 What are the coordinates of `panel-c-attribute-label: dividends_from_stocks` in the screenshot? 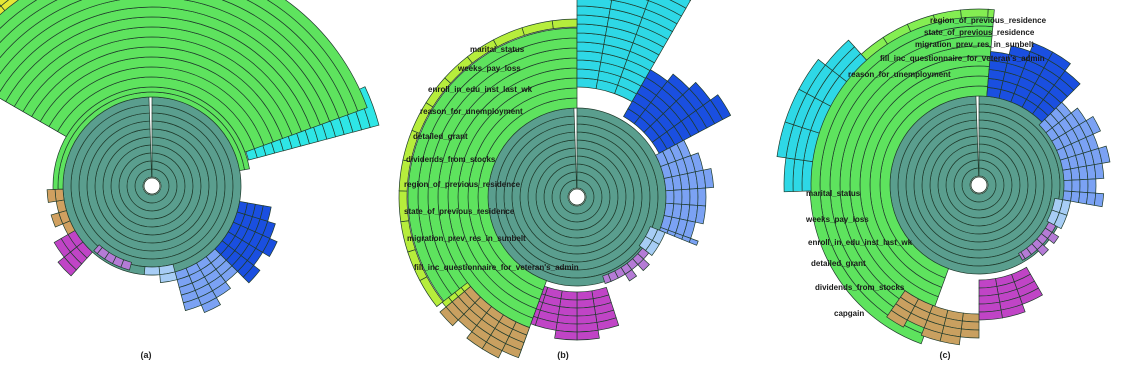 It's located at (860, 287).